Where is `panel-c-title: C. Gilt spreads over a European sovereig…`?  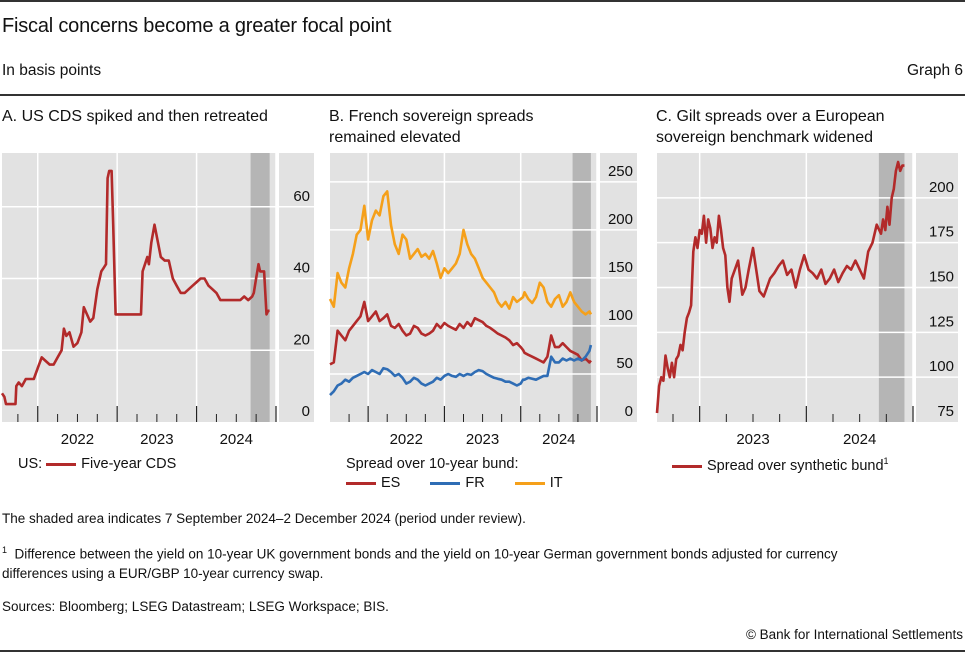
panel-c-title: C. Gilt spreads over a European sovereig… is located at coordinates (770, 127).